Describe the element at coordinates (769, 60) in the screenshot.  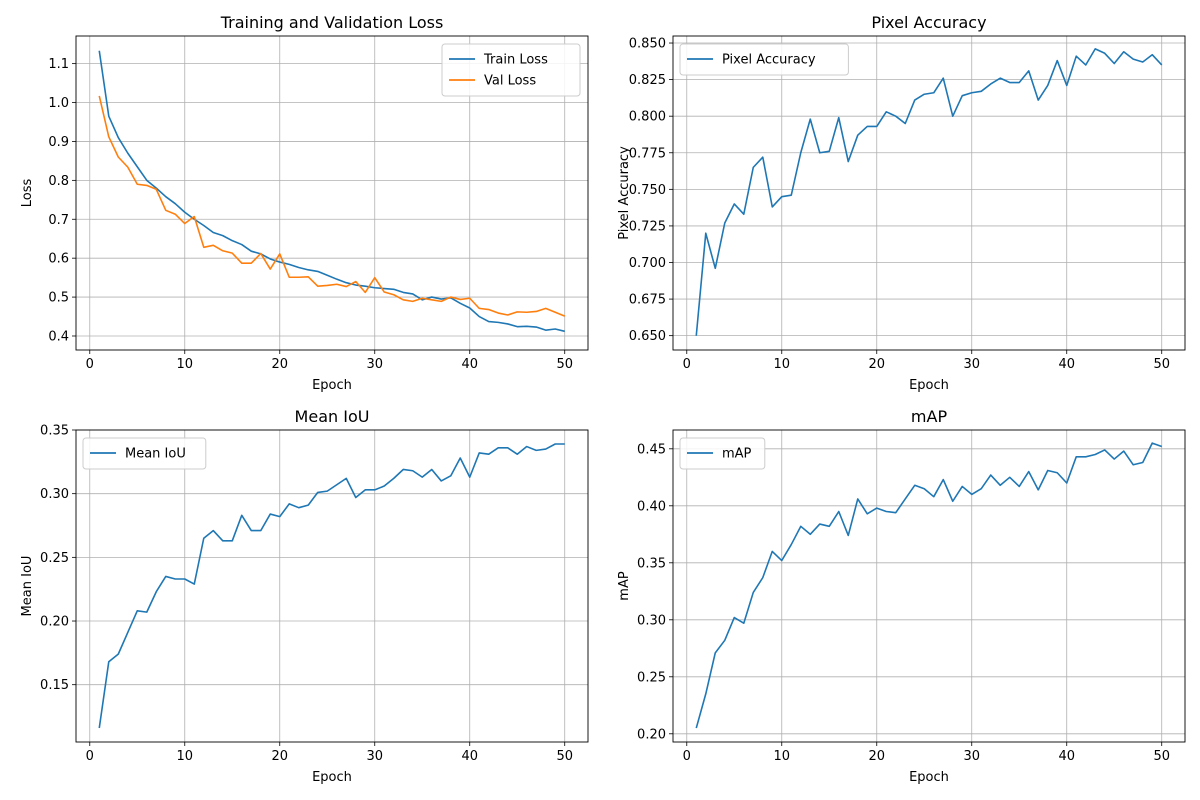
I see `legend-label: Pixel Accuracy` at that location.